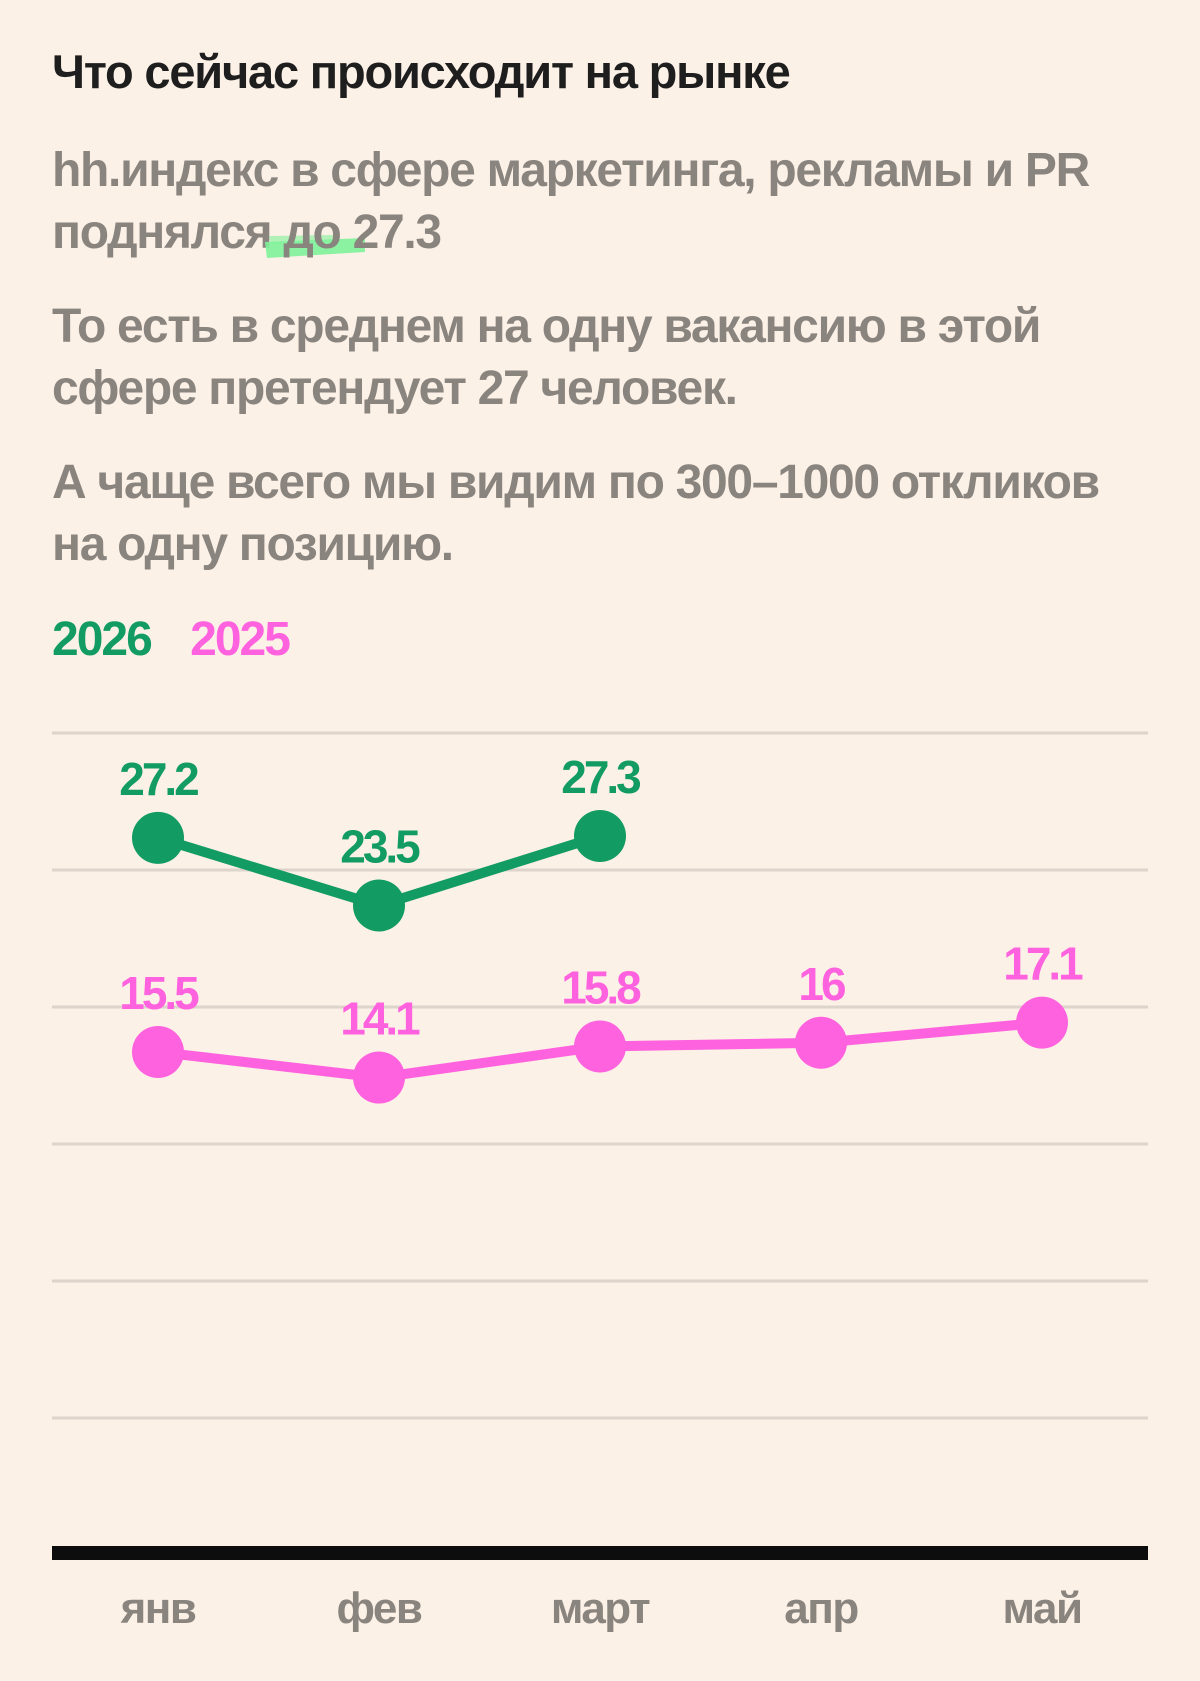 Image resolution: width=1200 pixels, height=1681 pixels. Describe the element at coordinates (421, 71) in the screenshot. I see `page-heading: Что сейчас происходит на рынке` at that location.